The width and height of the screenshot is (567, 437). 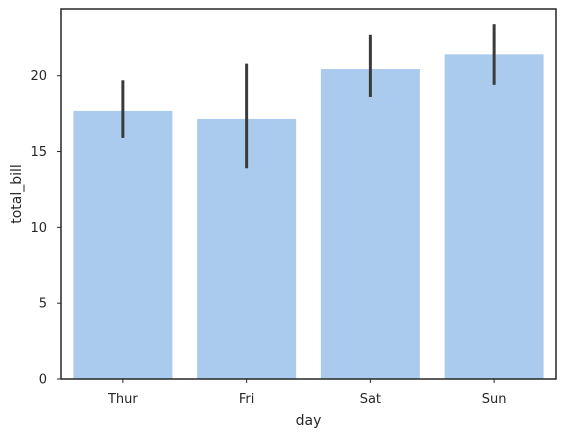 What do you see at coordinates (38, 228) in the screenshot?
I see `y-tick-label: 10` at bounding box center [38, 228].